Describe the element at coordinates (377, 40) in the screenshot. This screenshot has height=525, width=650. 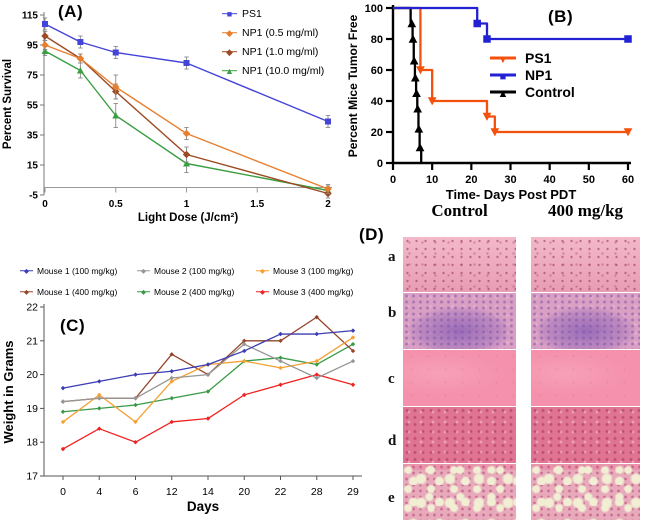
I see `y-tick-label-b: 80` at that location.